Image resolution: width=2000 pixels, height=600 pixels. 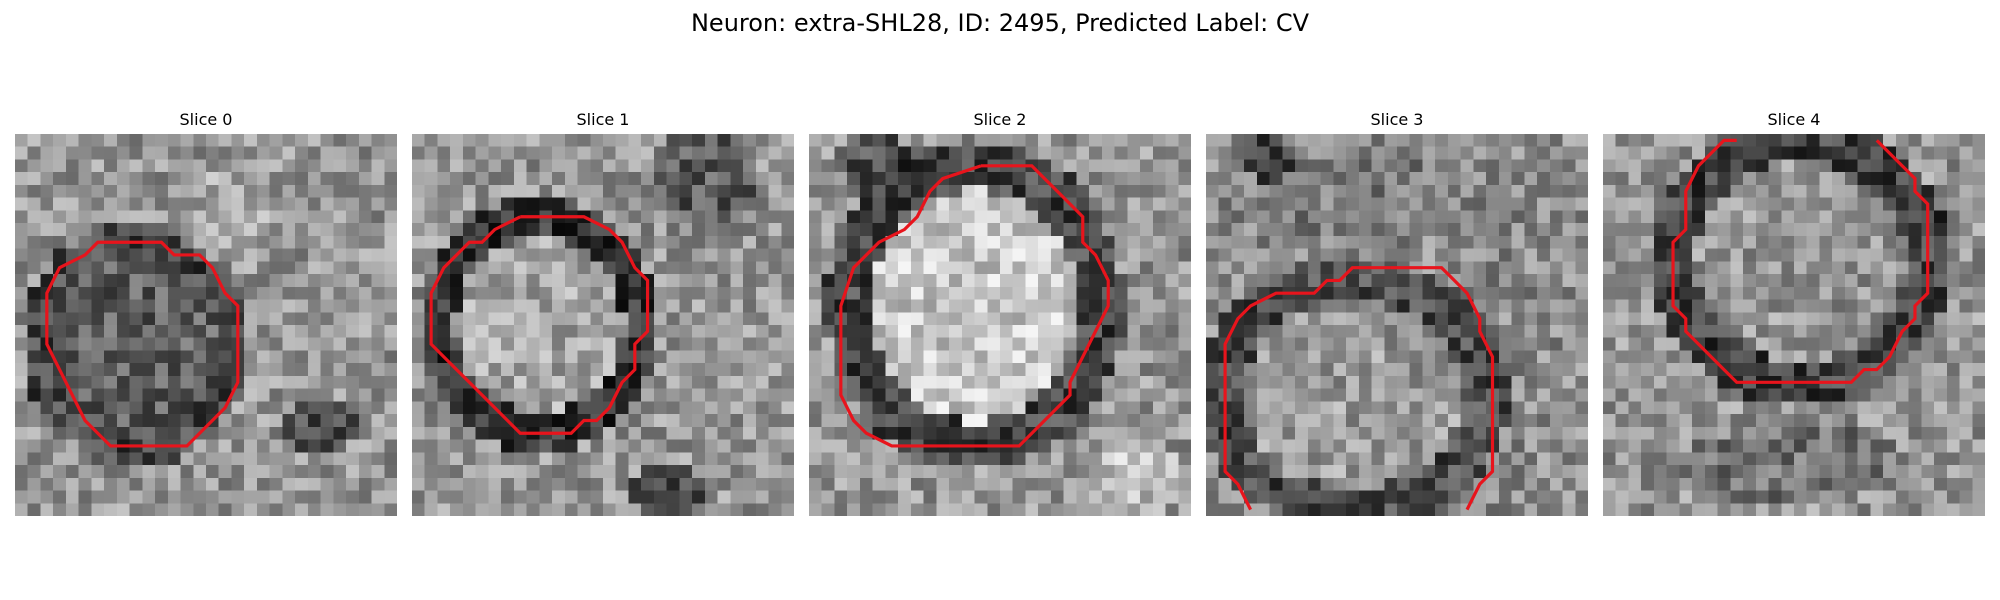 I want to click on slice-title-0: Slice 0, so click(x=206, y=119).